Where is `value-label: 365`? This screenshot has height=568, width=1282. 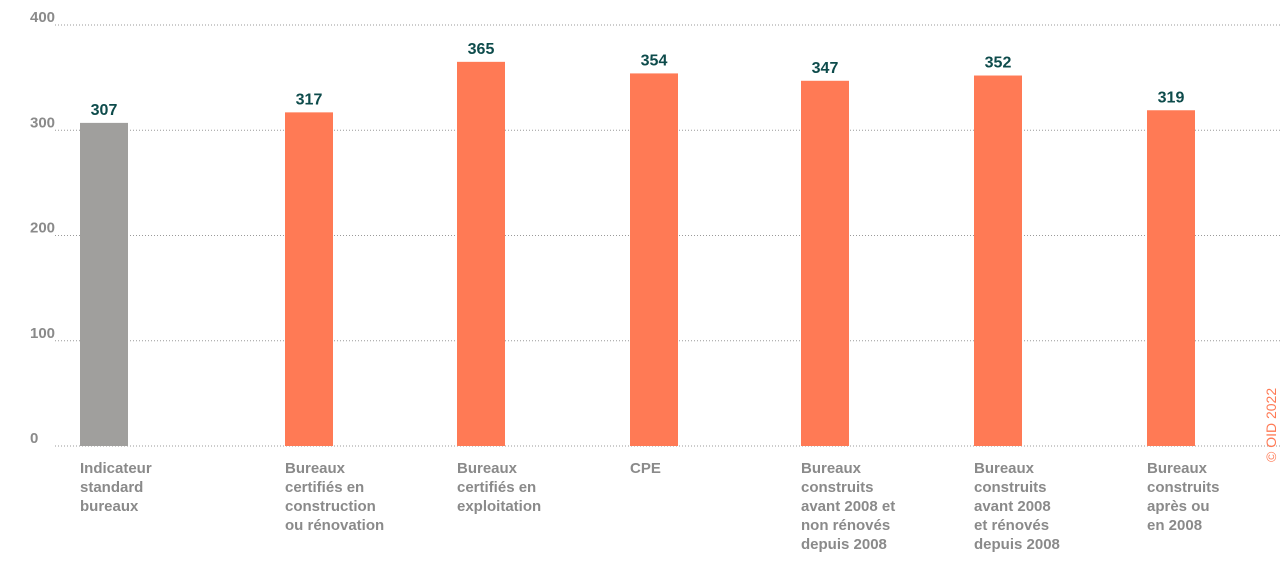
value-label: 365 is located at coordinates (481, 49).